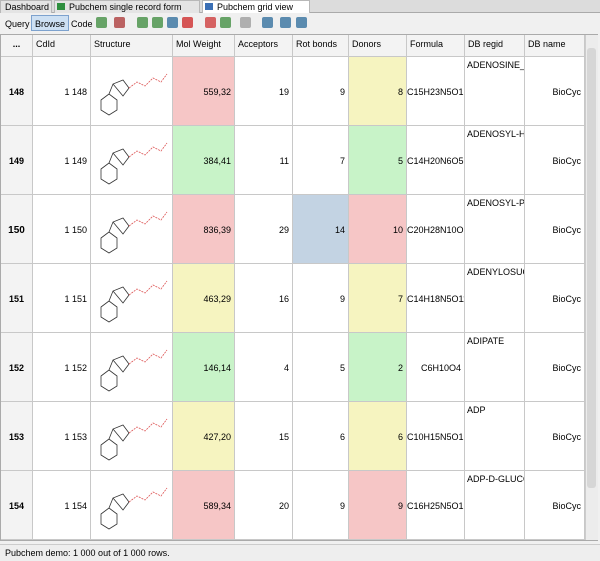 This screenshot has height=561, width=600. Describe the element at coordinates (17, 298) in the screenshot. I see `row-header: 151` at that location.